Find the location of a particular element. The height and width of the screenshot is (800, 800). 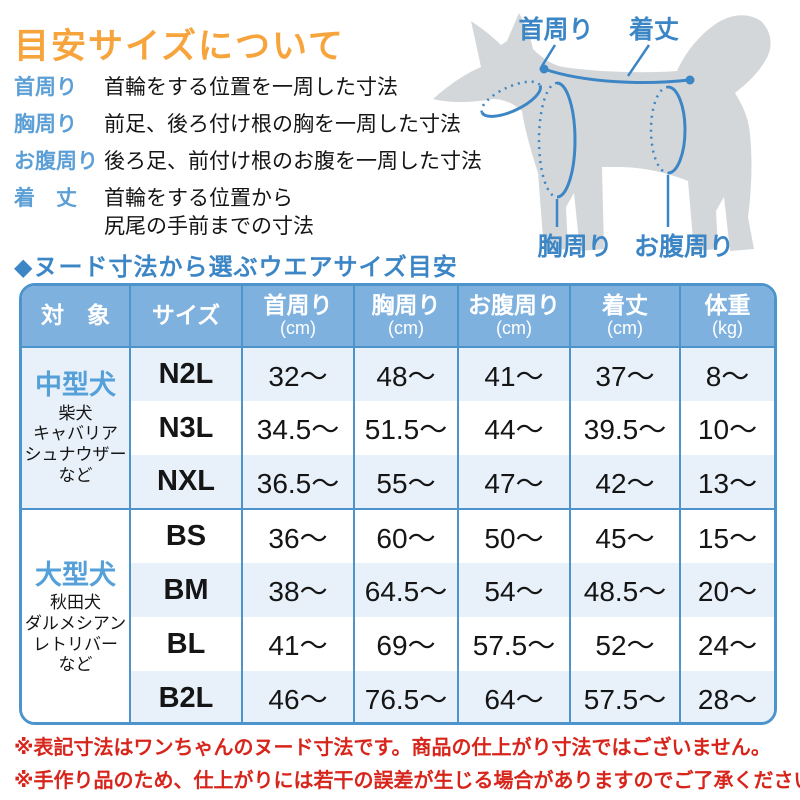

belly-value: 47～ is located at coordinates (513, 482).